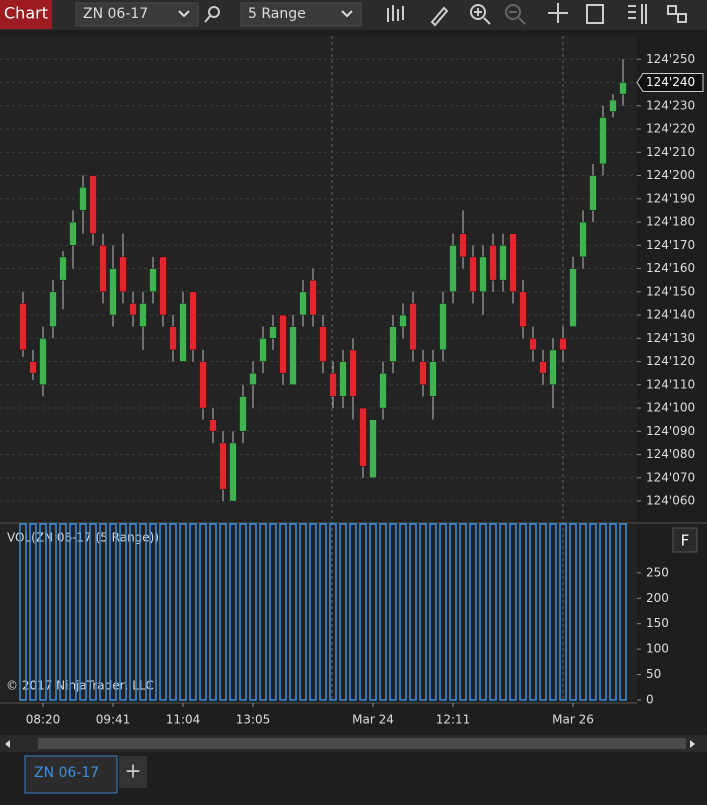 The height and width of the screenshot is (805, 707). What do you see at coordinates (650, 700) in the screenshot?
I see `y-tick-label: 0` at bounding box center [650, 700].